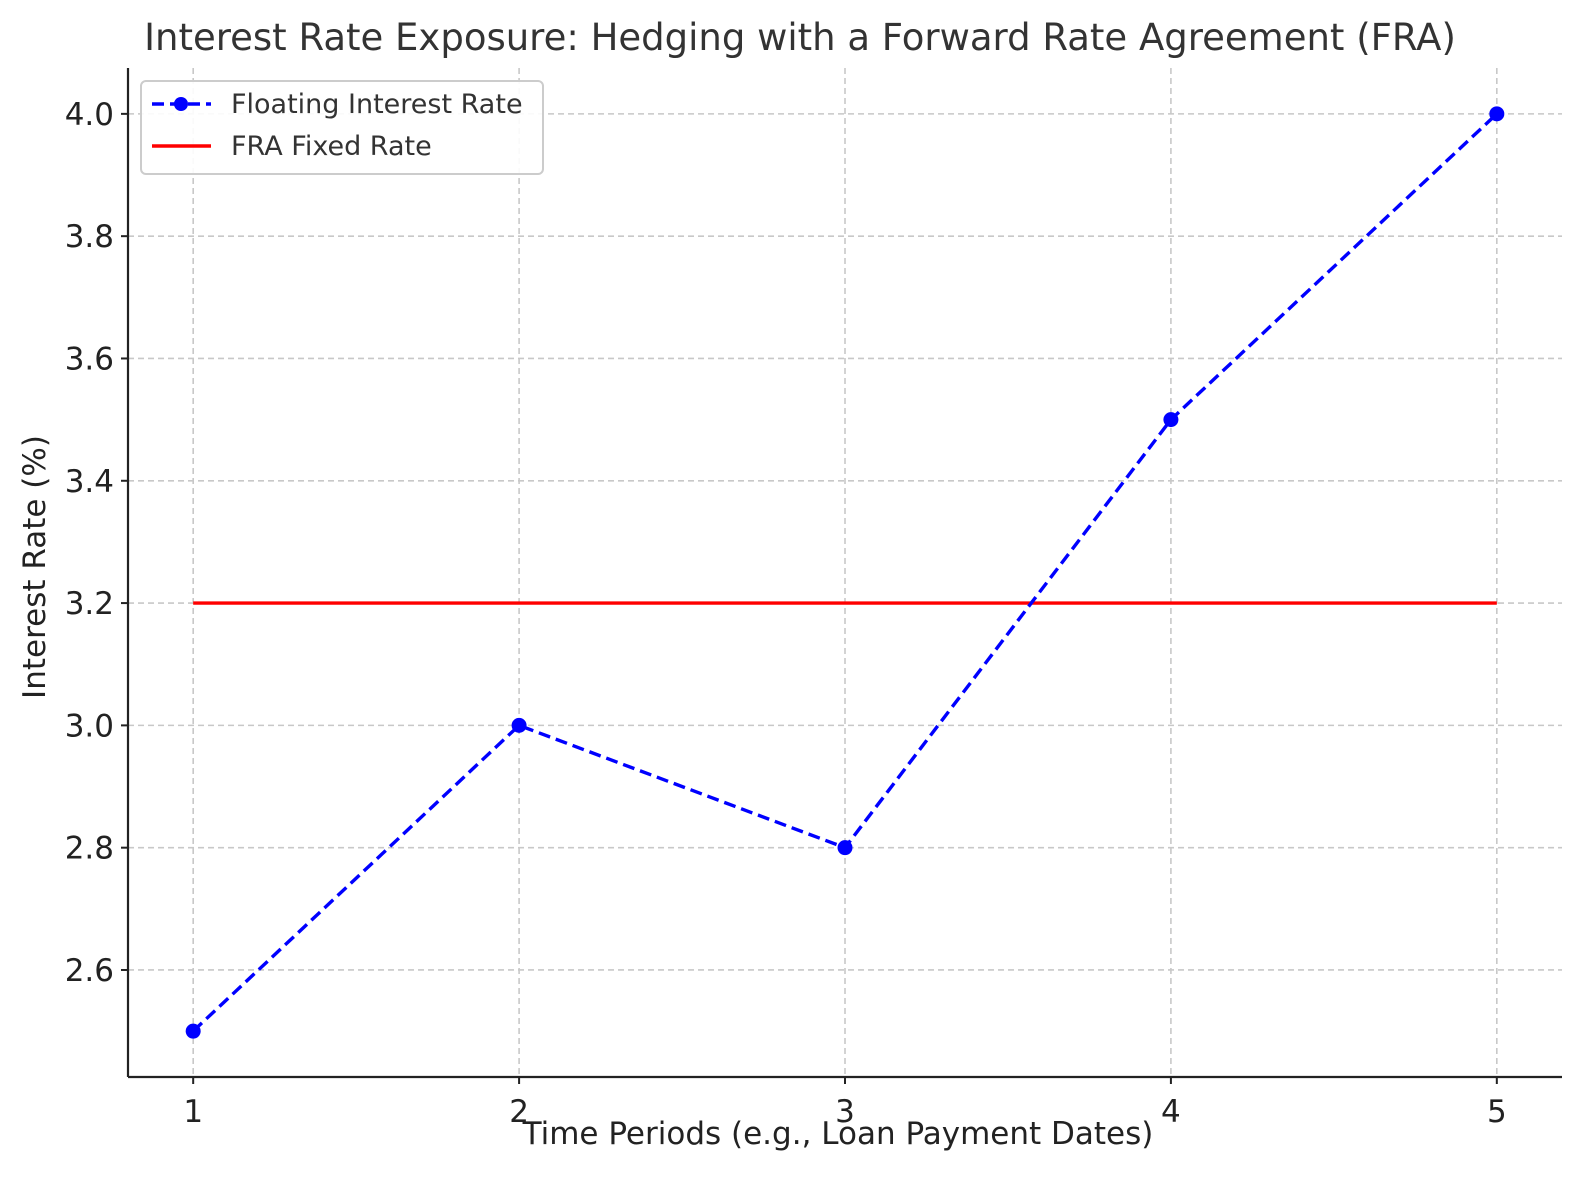 The width and height of the screenshot is (1580, 1180). I want to click on y-tick-label: 3.0, so click(89, 726).